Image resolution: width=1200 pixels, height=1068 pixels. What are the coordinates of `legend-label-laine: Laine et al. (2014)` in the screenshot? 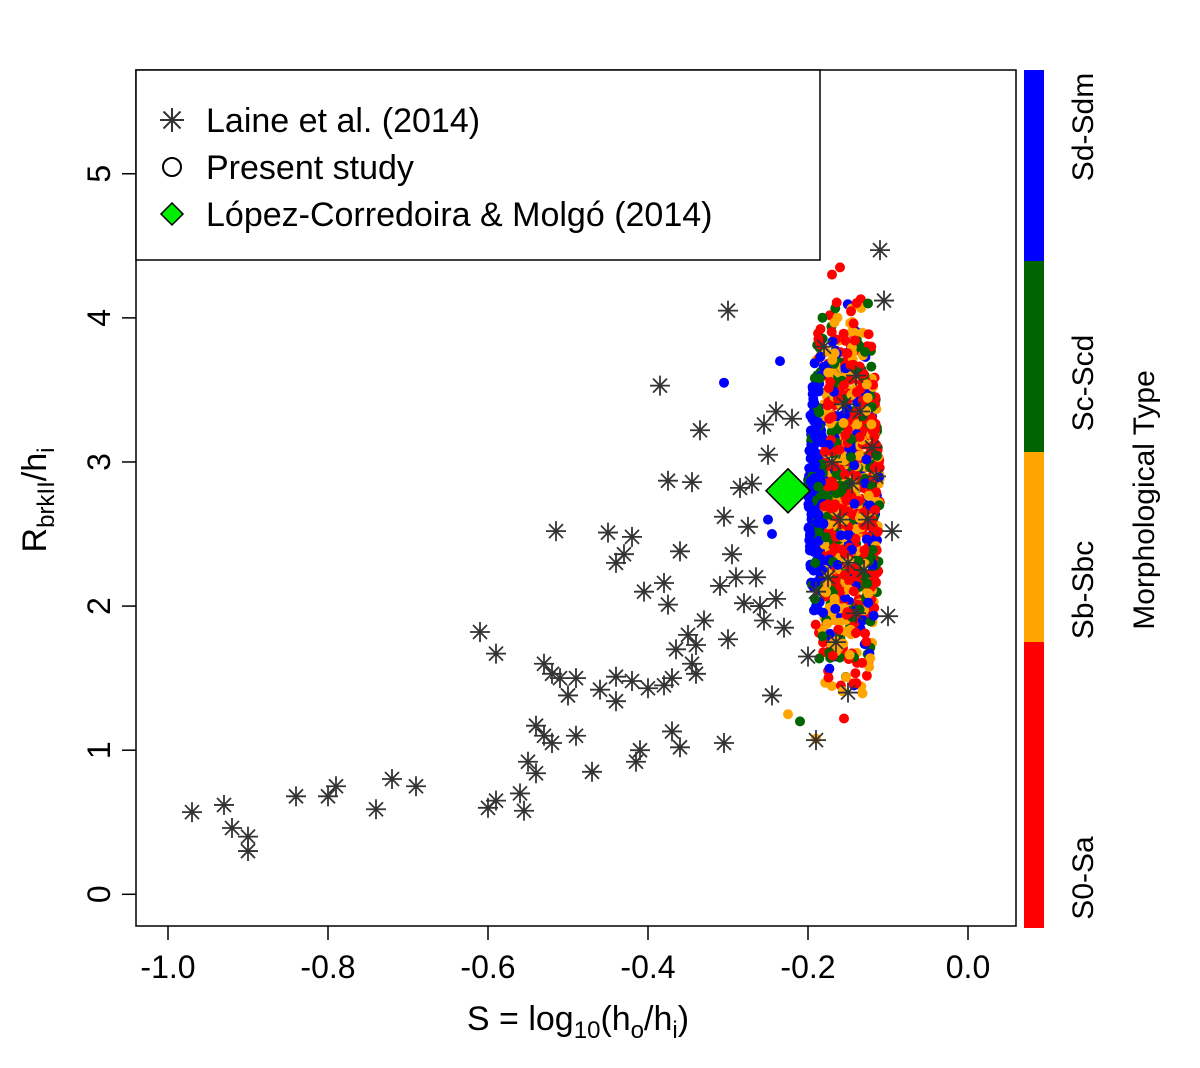 It's located at (343, 121).